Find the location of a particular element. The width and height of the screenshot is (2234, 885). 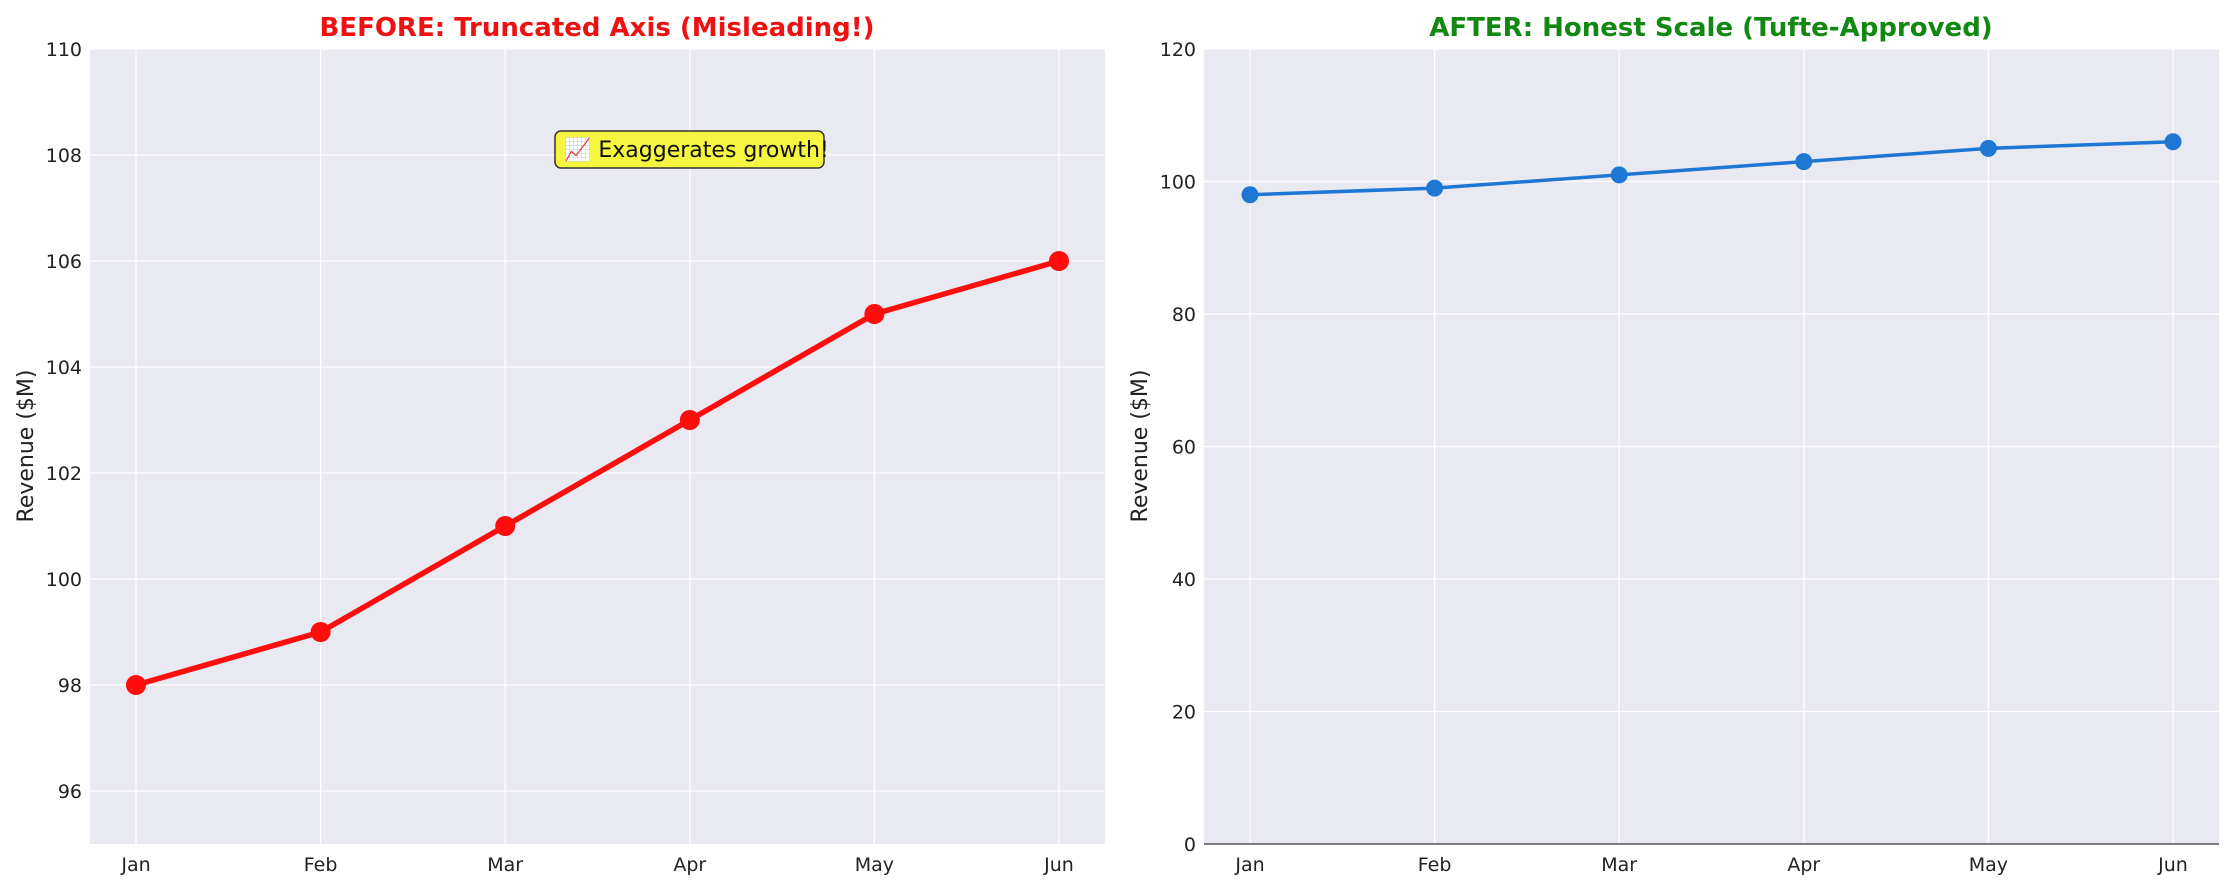

y-tick-label: 0 is located at coordinates (1190, 845).